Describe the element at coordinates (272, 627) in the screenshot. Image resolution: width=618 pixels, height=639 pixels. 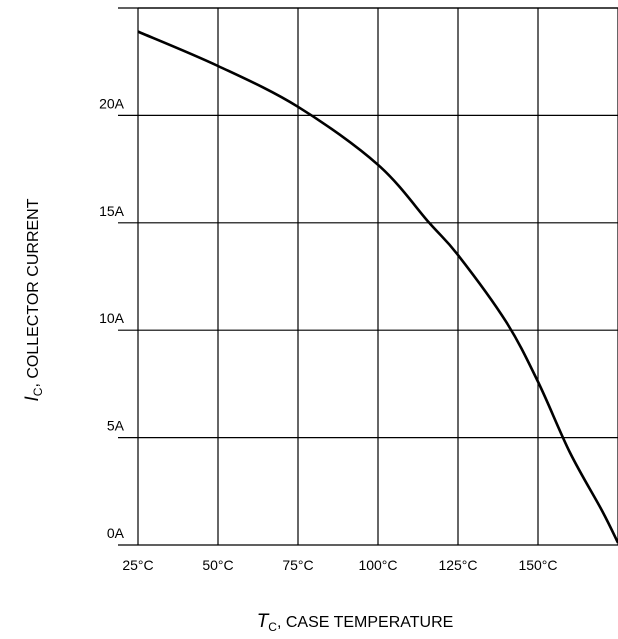
I see `x-axis-subscript: C` at that location.